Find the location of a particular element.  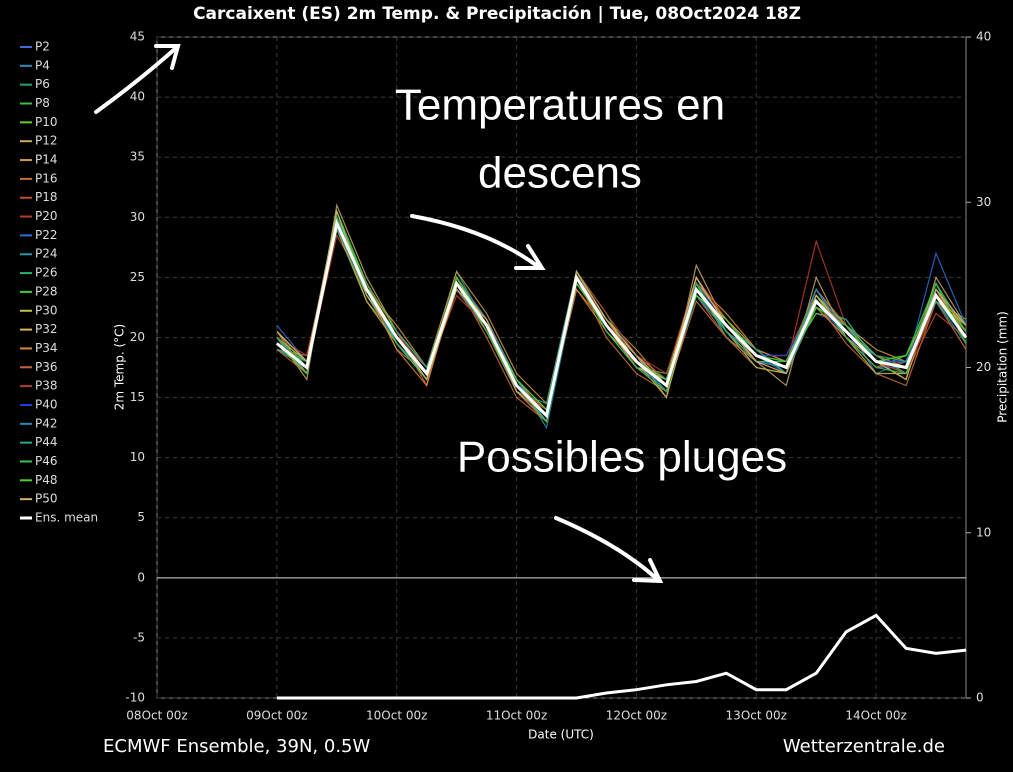

legend-label: P10 is located at coordinates (46, 122).